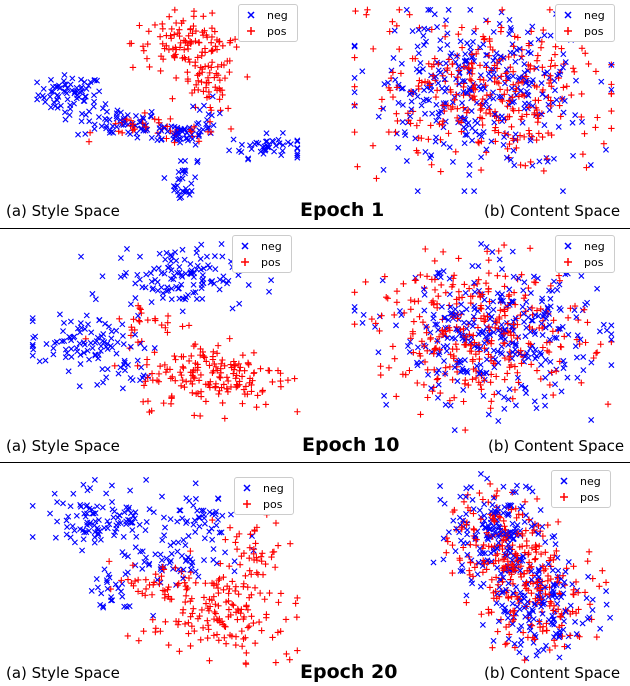 The image size is (630, 686). What do you see at coordinates (245, 262) in the screenshot?
I see `pos-marker-icon` at bounding box center [245, 262].